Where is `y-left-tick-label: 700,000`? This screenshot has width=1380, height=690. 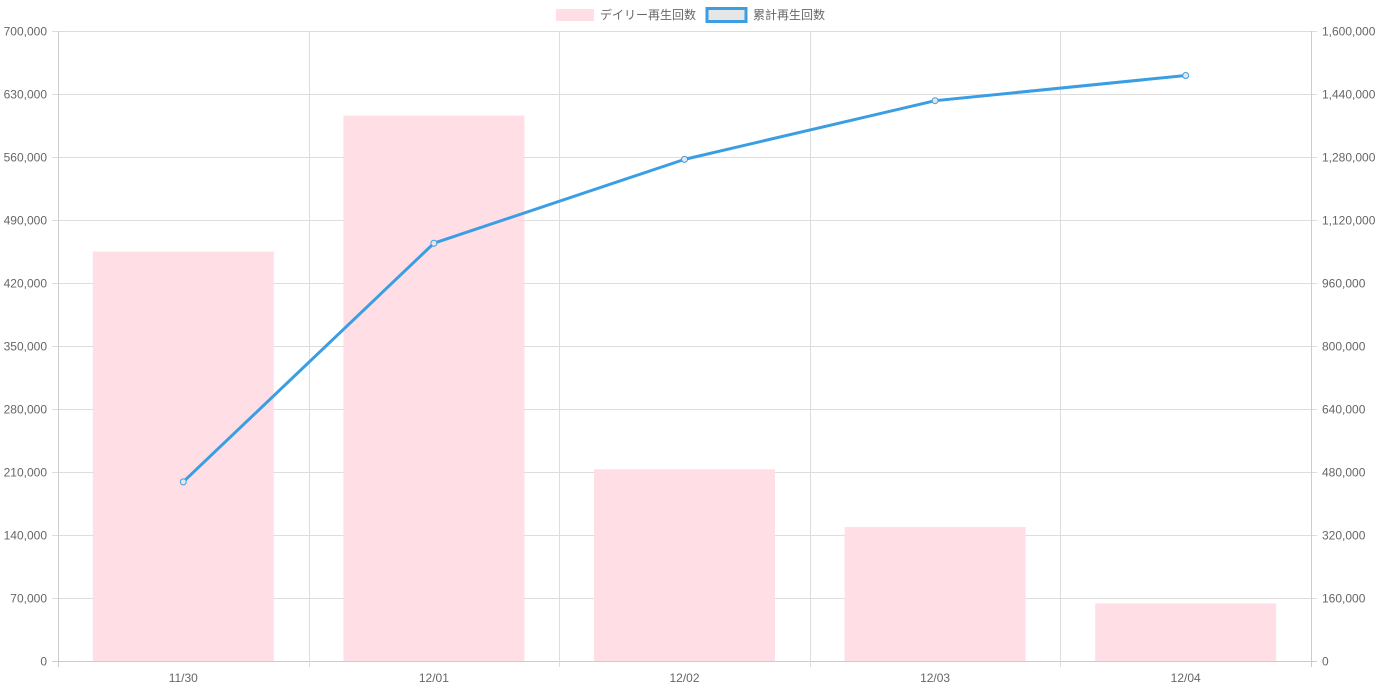
y-left-tick-label: 700,000 is located at coordinates (26, 32).